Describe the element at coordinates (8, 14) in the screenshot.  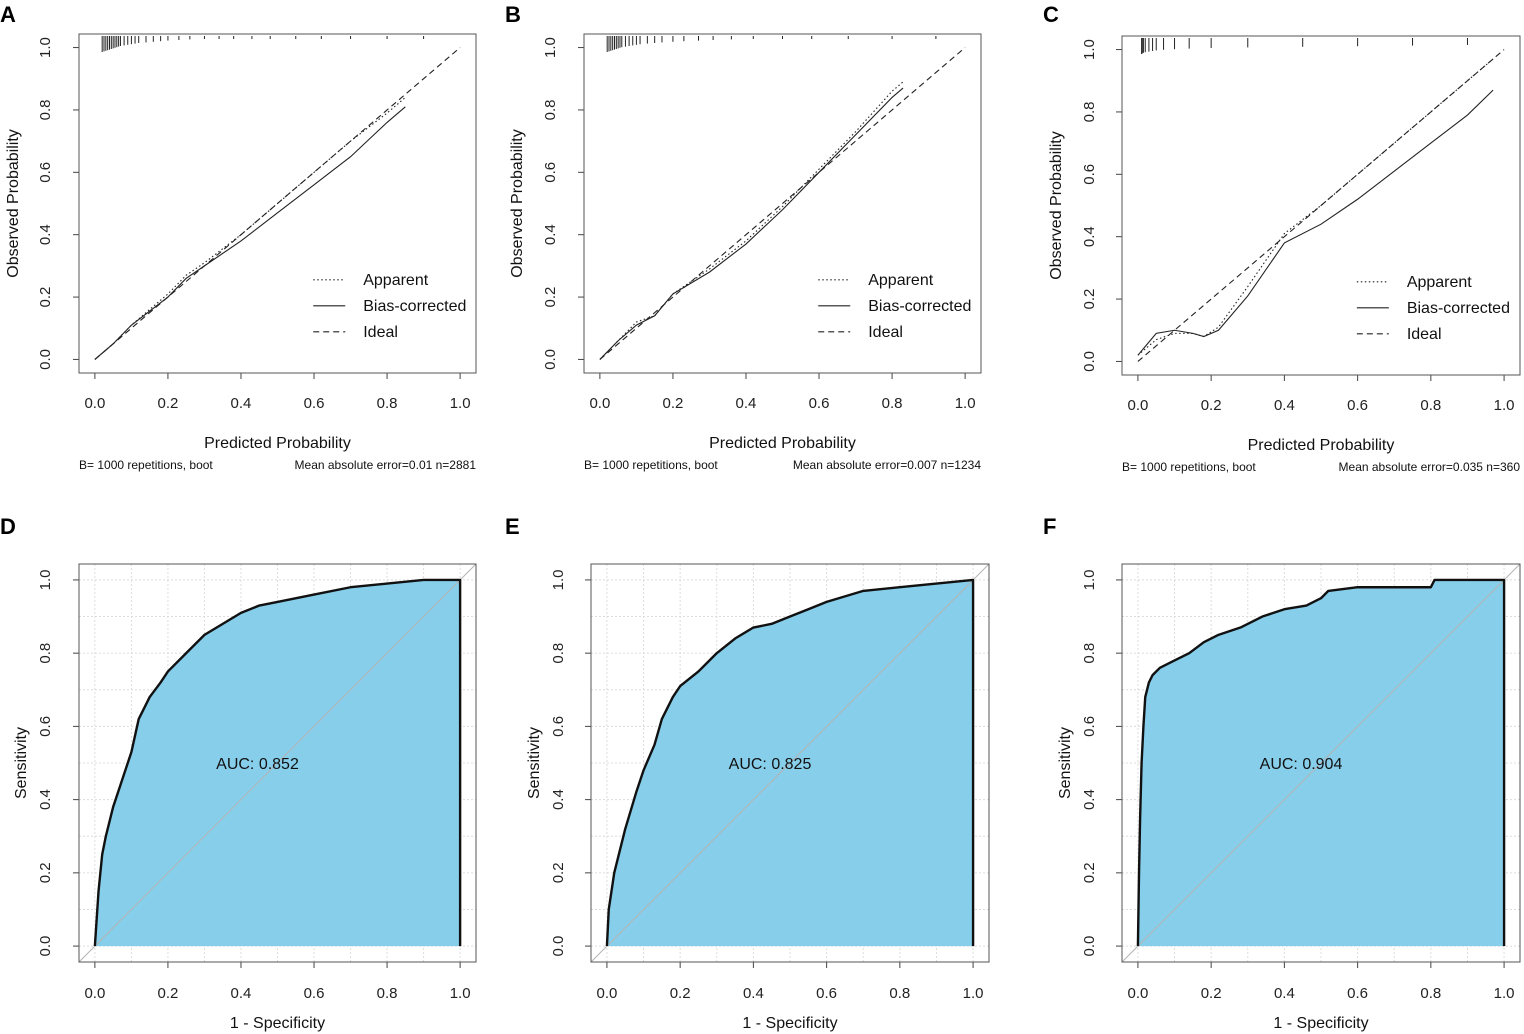
I see `panel-label: A` at that location.